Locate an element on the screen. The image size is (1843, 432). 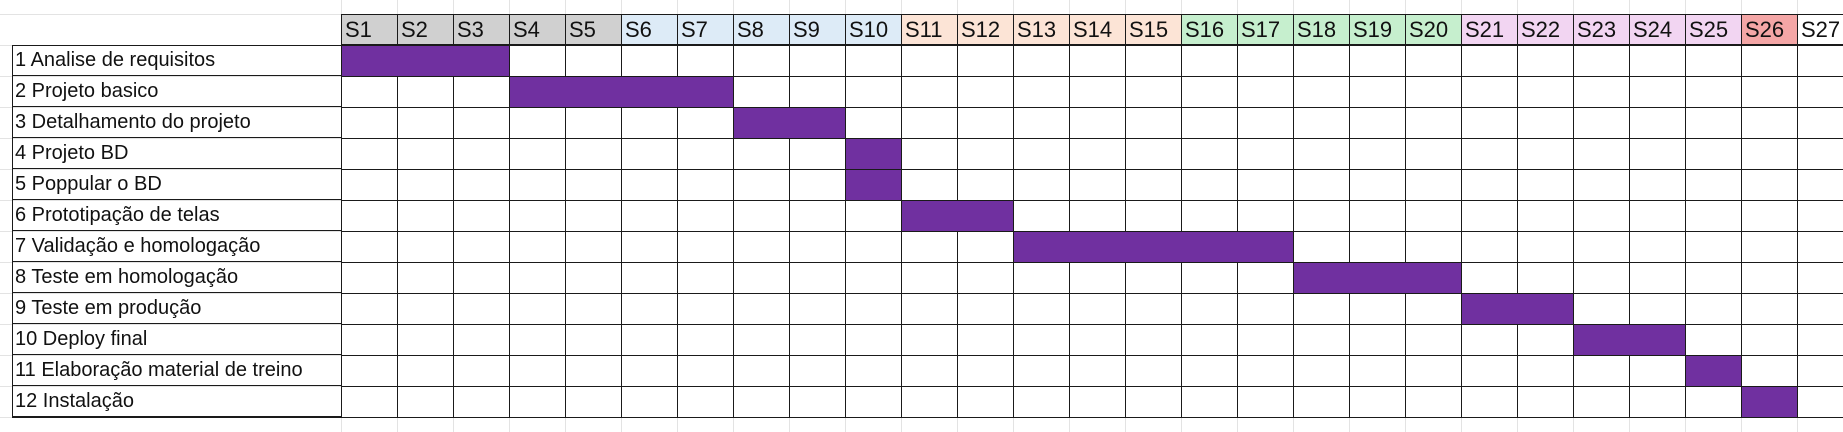
week-header: S17 is located at coordinates (1265, 29).